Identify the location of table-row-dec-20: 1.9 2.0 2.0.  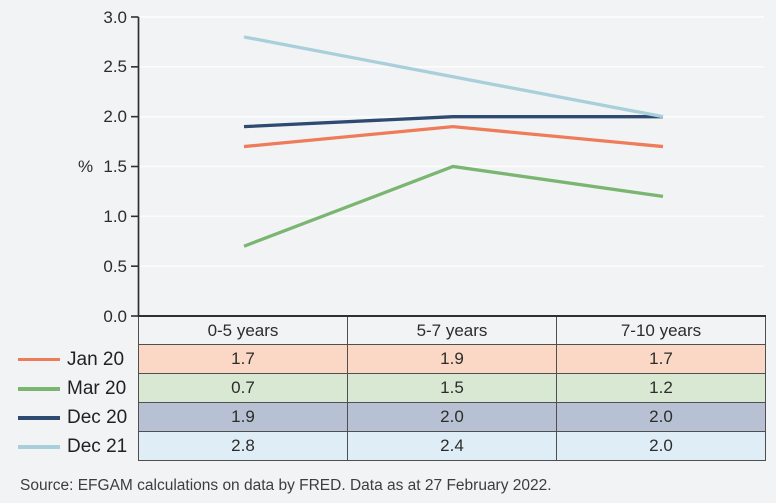
(452, 417).